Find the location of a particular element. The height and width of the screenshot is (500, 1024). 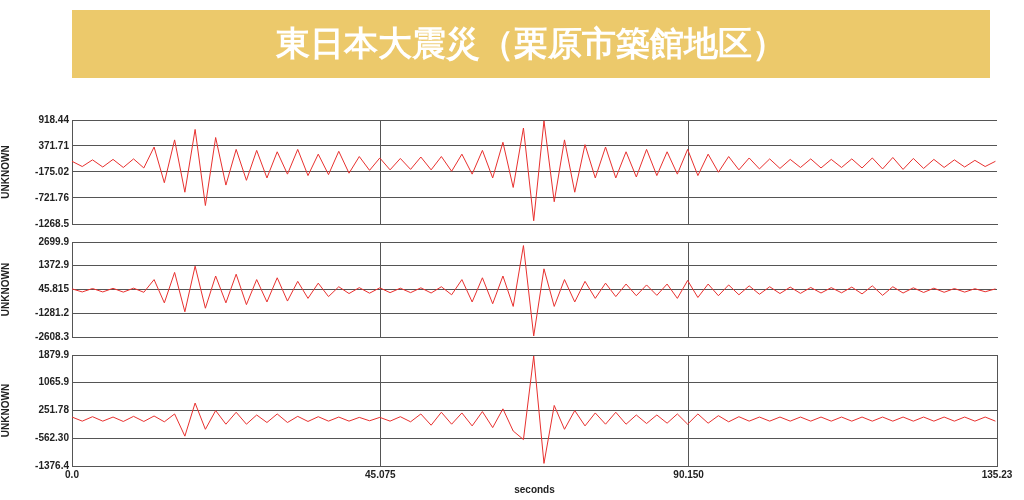

x-tick-label: 0.0 is located at coordinates (72, 474).